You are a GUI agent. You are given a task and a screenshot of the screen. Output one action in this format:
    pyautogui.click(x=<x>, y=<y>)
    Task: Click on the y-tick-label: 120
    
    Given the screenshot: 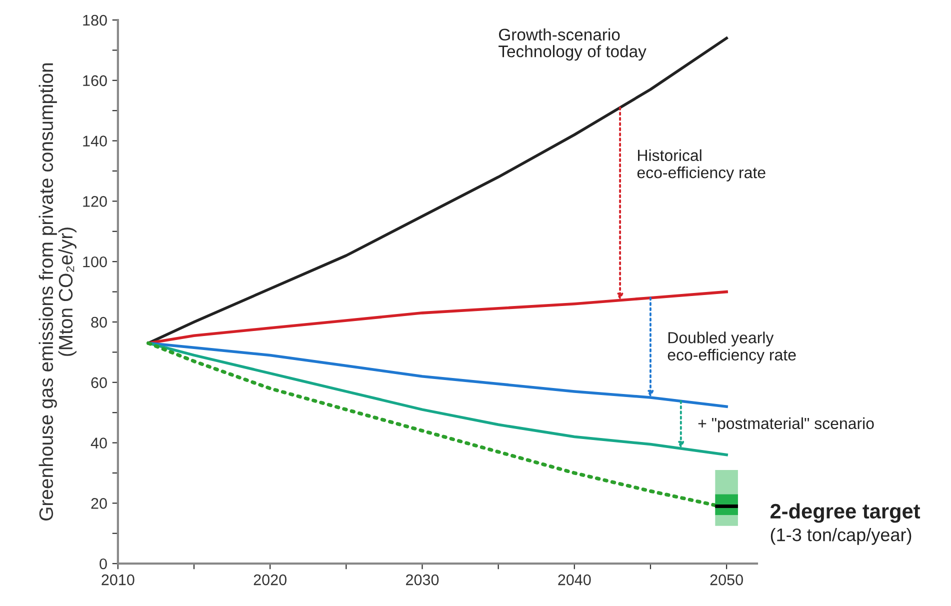 What is the action you would take?
    pyautogui.click(x=95, y=201)
    